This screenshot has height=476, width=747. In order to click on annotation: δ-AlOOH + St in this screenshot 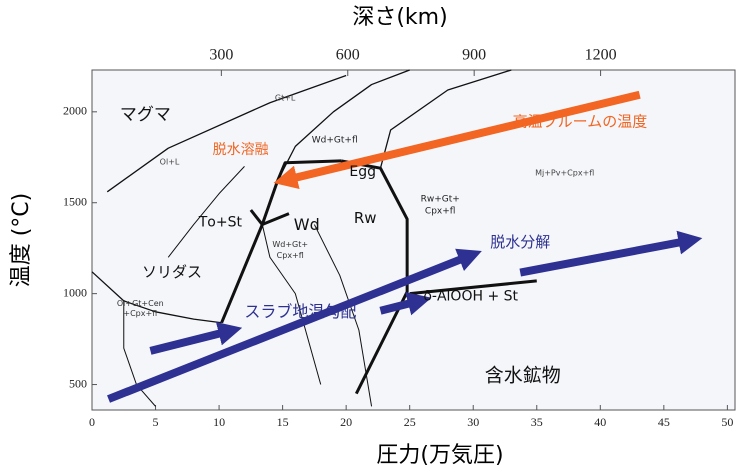, I will do `click(470, 297)`.